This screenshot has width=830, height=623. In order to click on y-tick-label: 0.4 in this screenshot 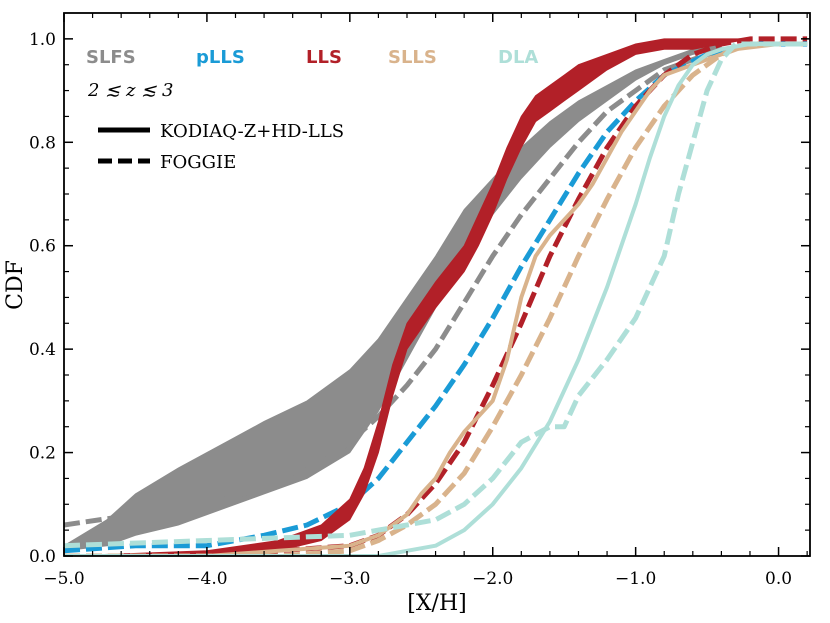, I will do `click(42, 350)`.